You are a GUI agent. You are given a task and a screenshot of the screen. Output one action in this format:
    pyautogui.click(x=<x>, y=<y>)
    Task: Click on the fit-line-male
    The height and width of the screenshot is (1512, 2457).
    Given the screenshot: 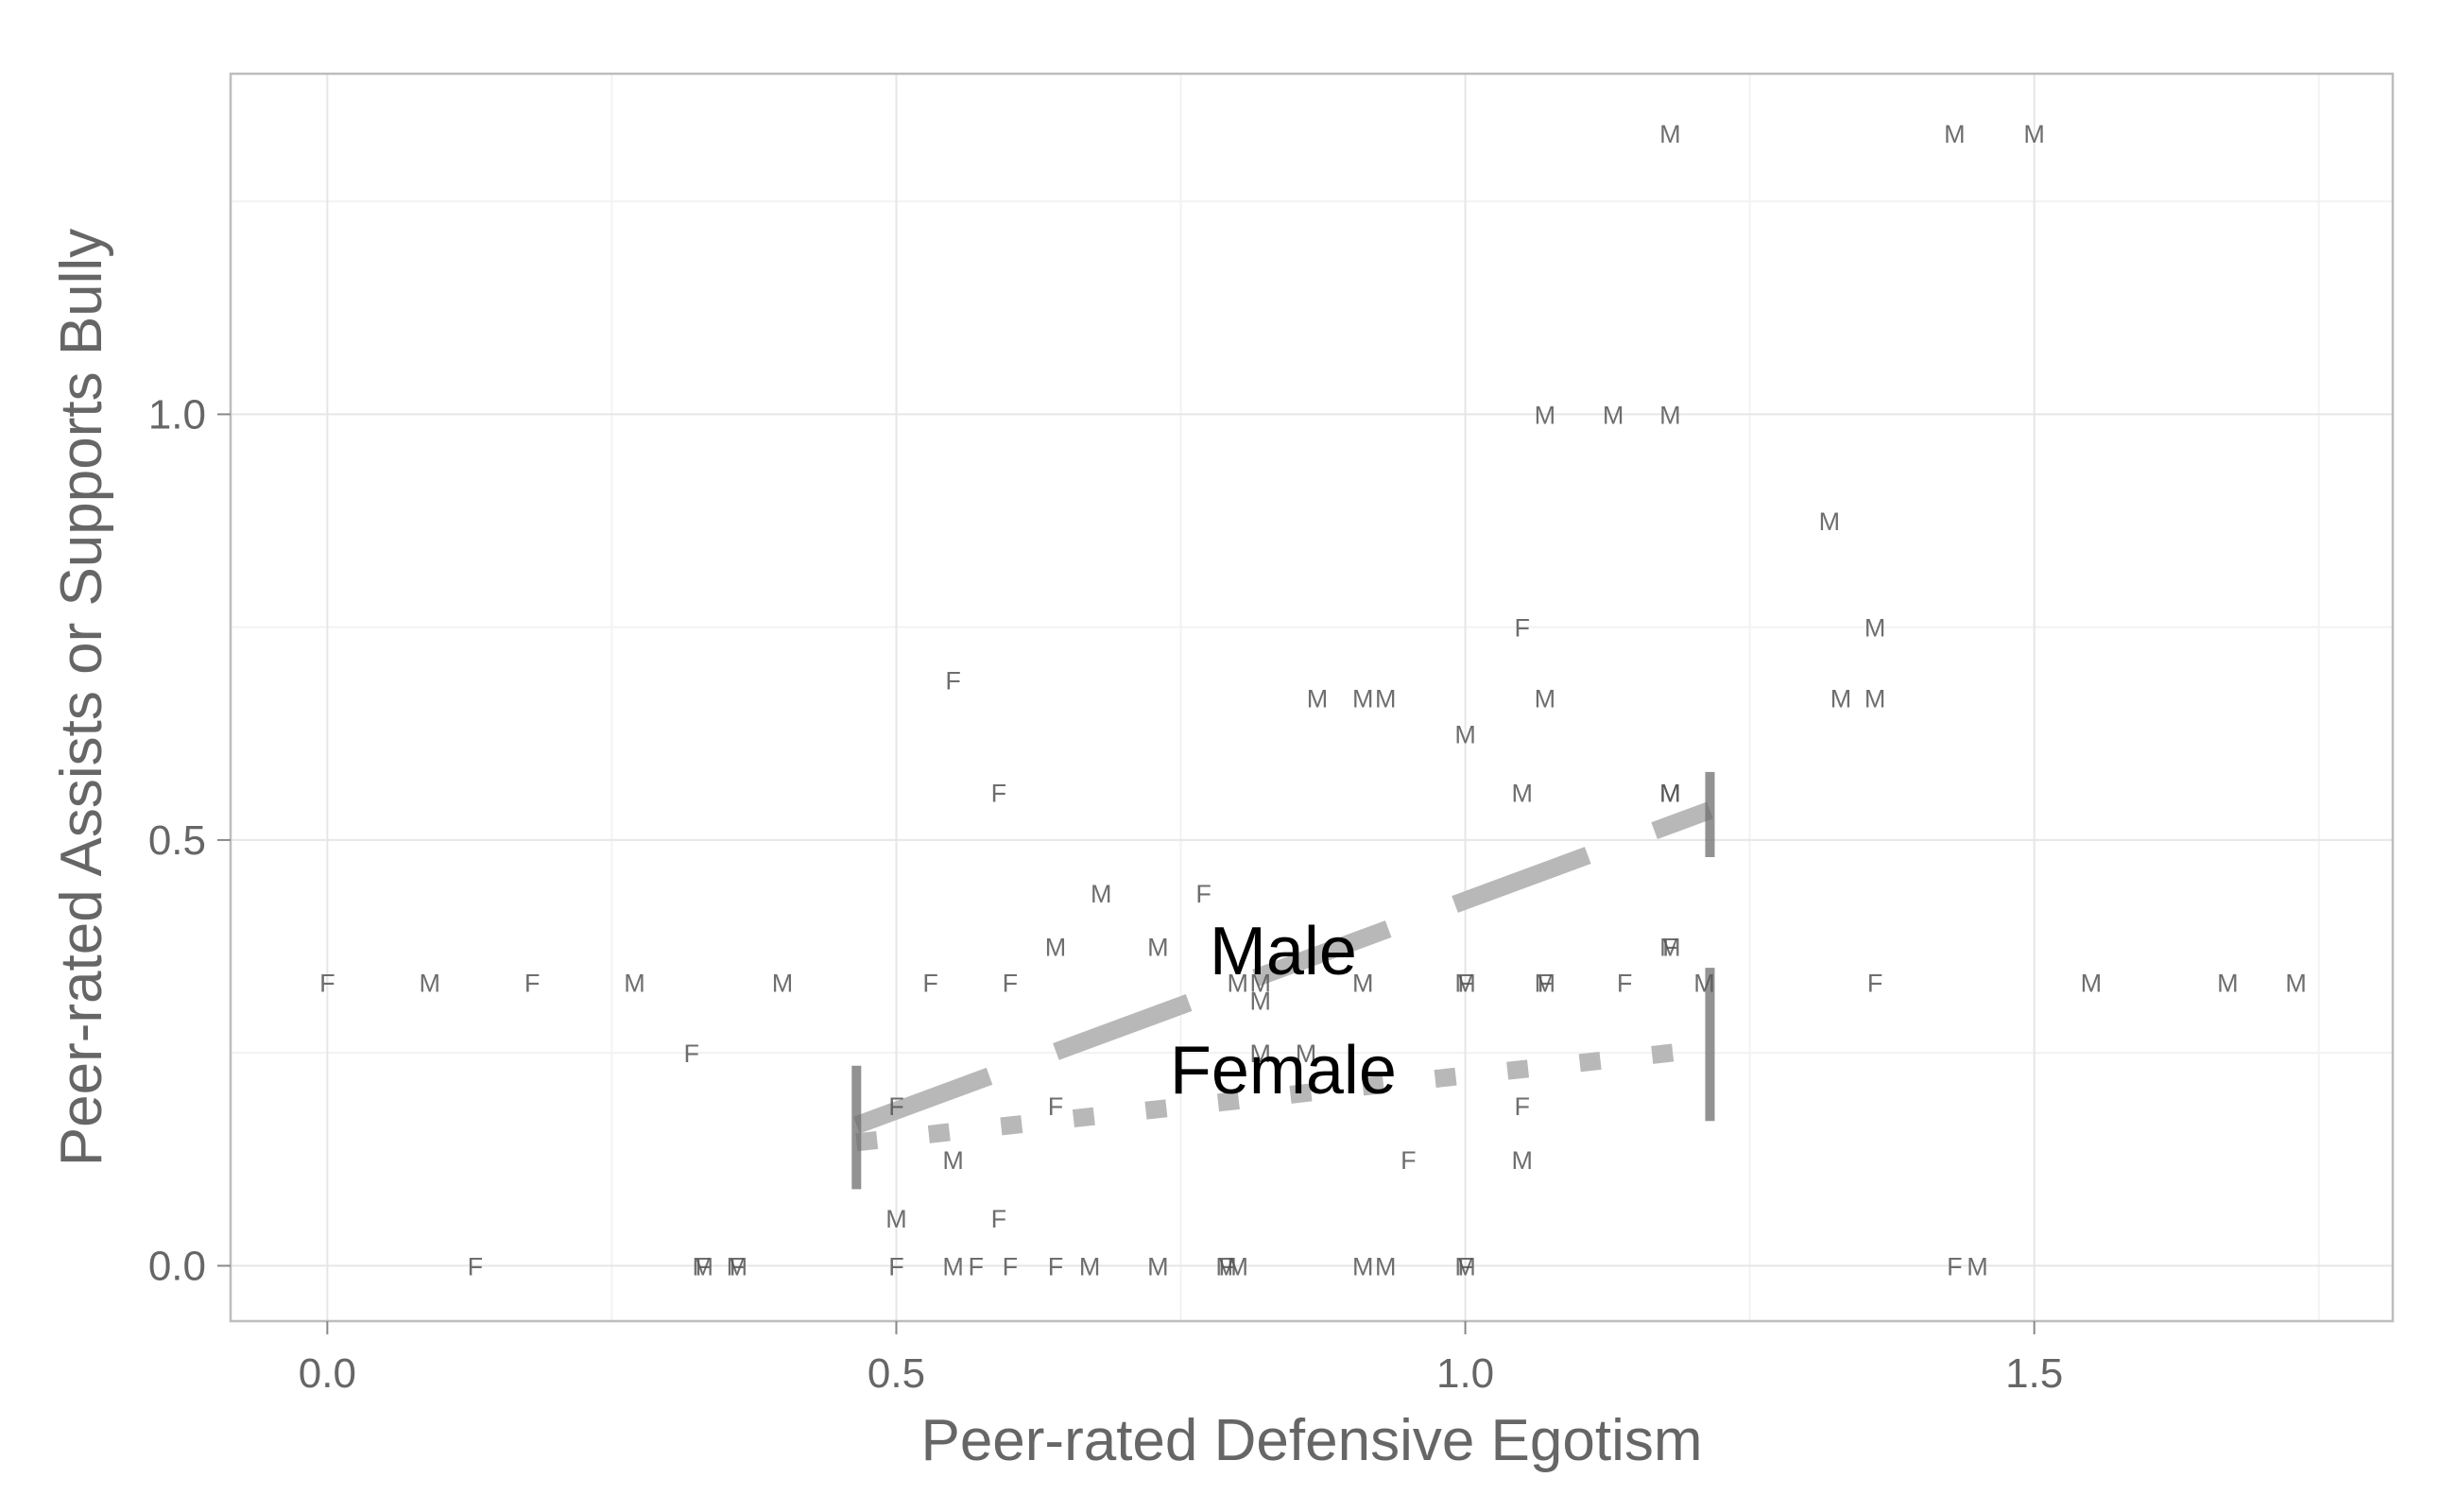 What is the action you would take?
    pyautogui.click(x=1283, y=967)
    